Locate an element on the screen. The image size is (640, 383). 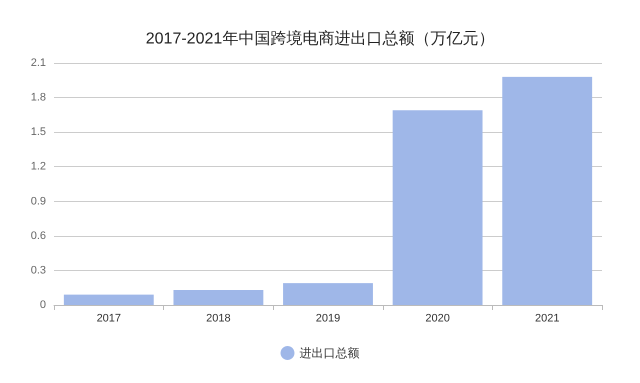
y-tick-label: 0.3 is located at coordinates (38, 270).